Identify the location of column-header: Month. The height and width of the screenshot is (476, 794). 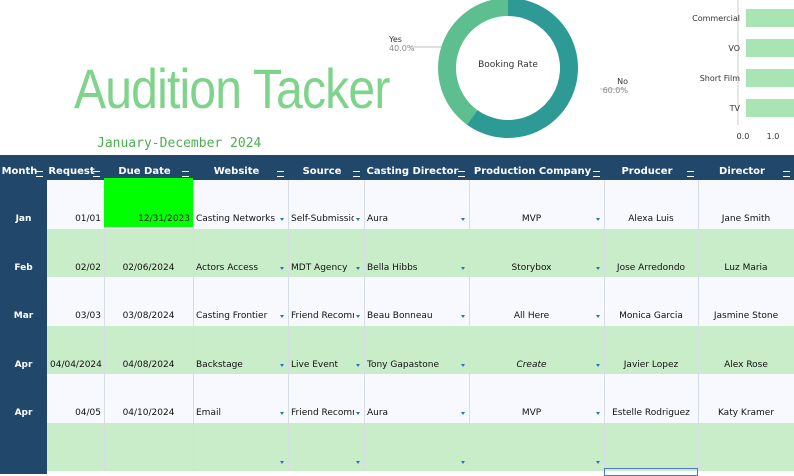
(19, 171).